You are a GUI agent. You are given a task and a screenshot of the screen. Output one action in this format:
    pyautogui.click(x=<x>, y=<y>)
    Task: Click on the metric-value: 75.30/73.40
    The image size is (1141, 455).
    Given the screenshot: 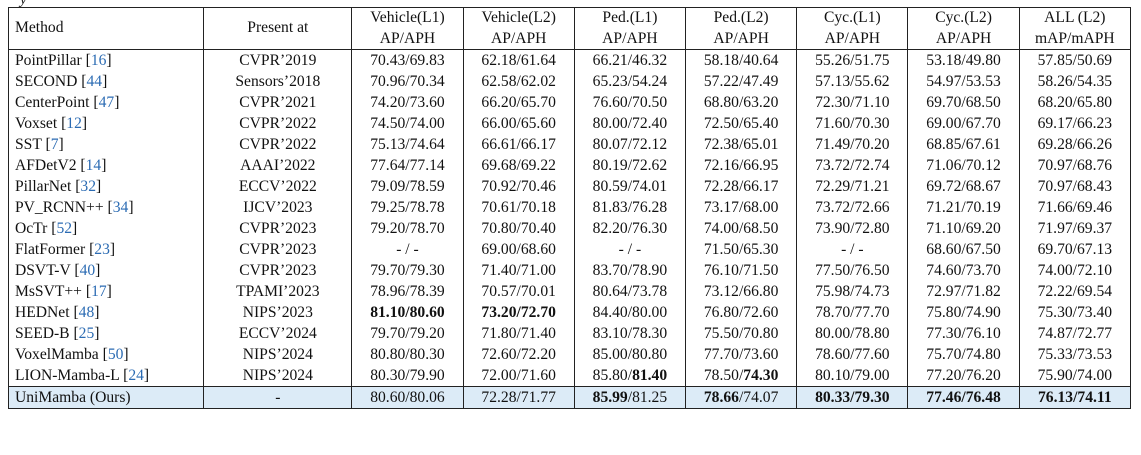 What is the action you would take?
    pyautogui.click(x=1075, y=312)
    